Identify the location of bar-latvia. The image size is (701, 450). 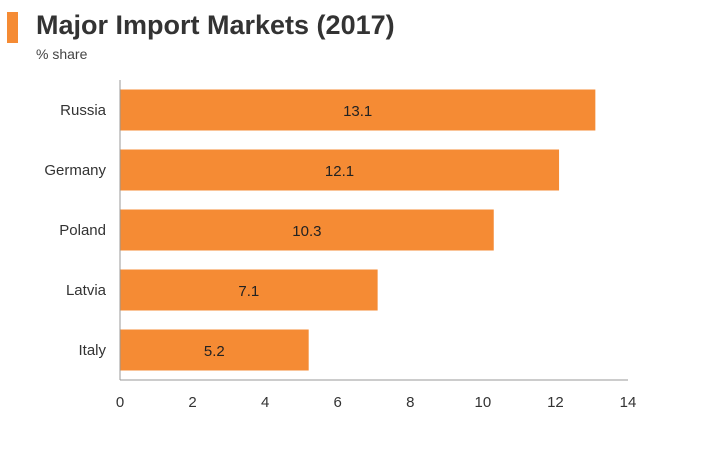
(249, 290).